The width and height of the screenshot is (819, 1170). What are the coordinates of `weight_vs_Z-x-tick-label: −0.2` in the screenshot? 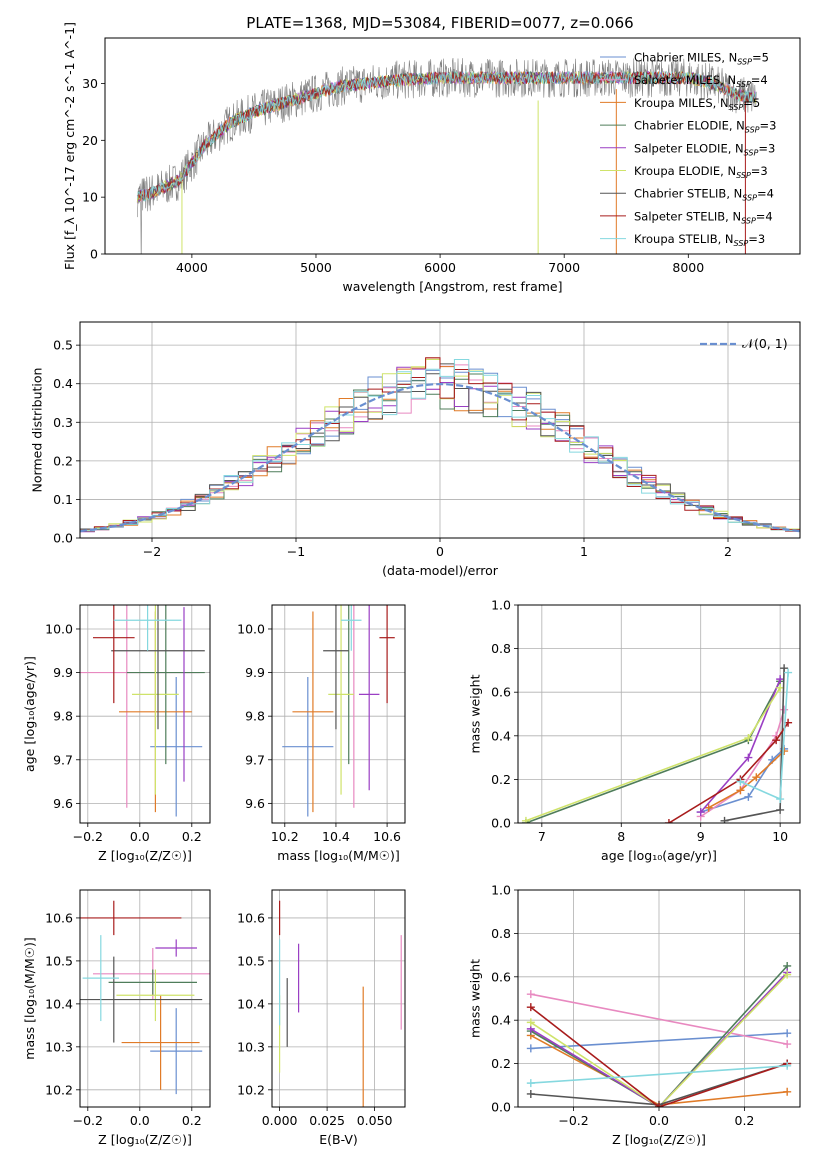 It's located at (573, 1120).